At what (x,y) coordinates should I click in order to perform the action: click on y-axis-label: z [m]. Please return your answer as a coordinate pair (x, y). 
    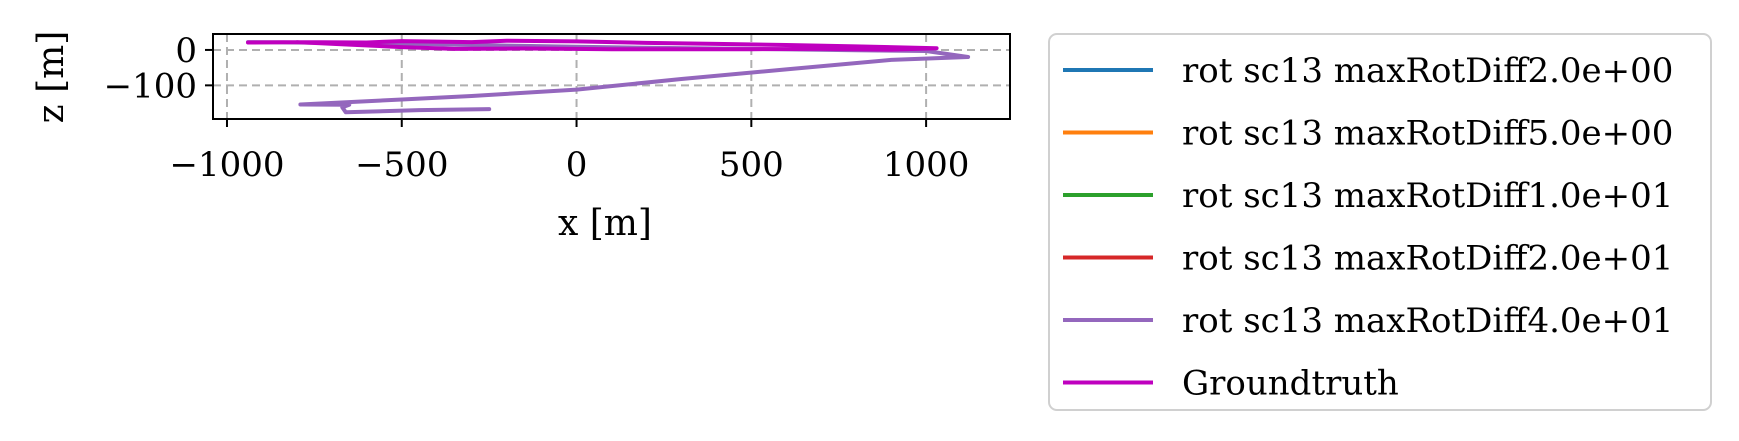
    Looking at the image, I should click on (51, 77).